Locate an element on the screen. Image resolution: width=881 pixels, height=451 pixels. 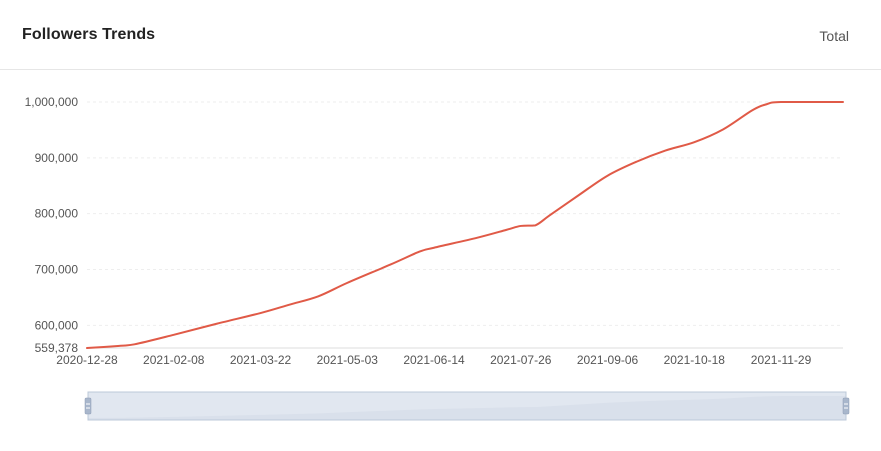
x-tick-label: 2021-07-26 is located at coordinates (521, 360).